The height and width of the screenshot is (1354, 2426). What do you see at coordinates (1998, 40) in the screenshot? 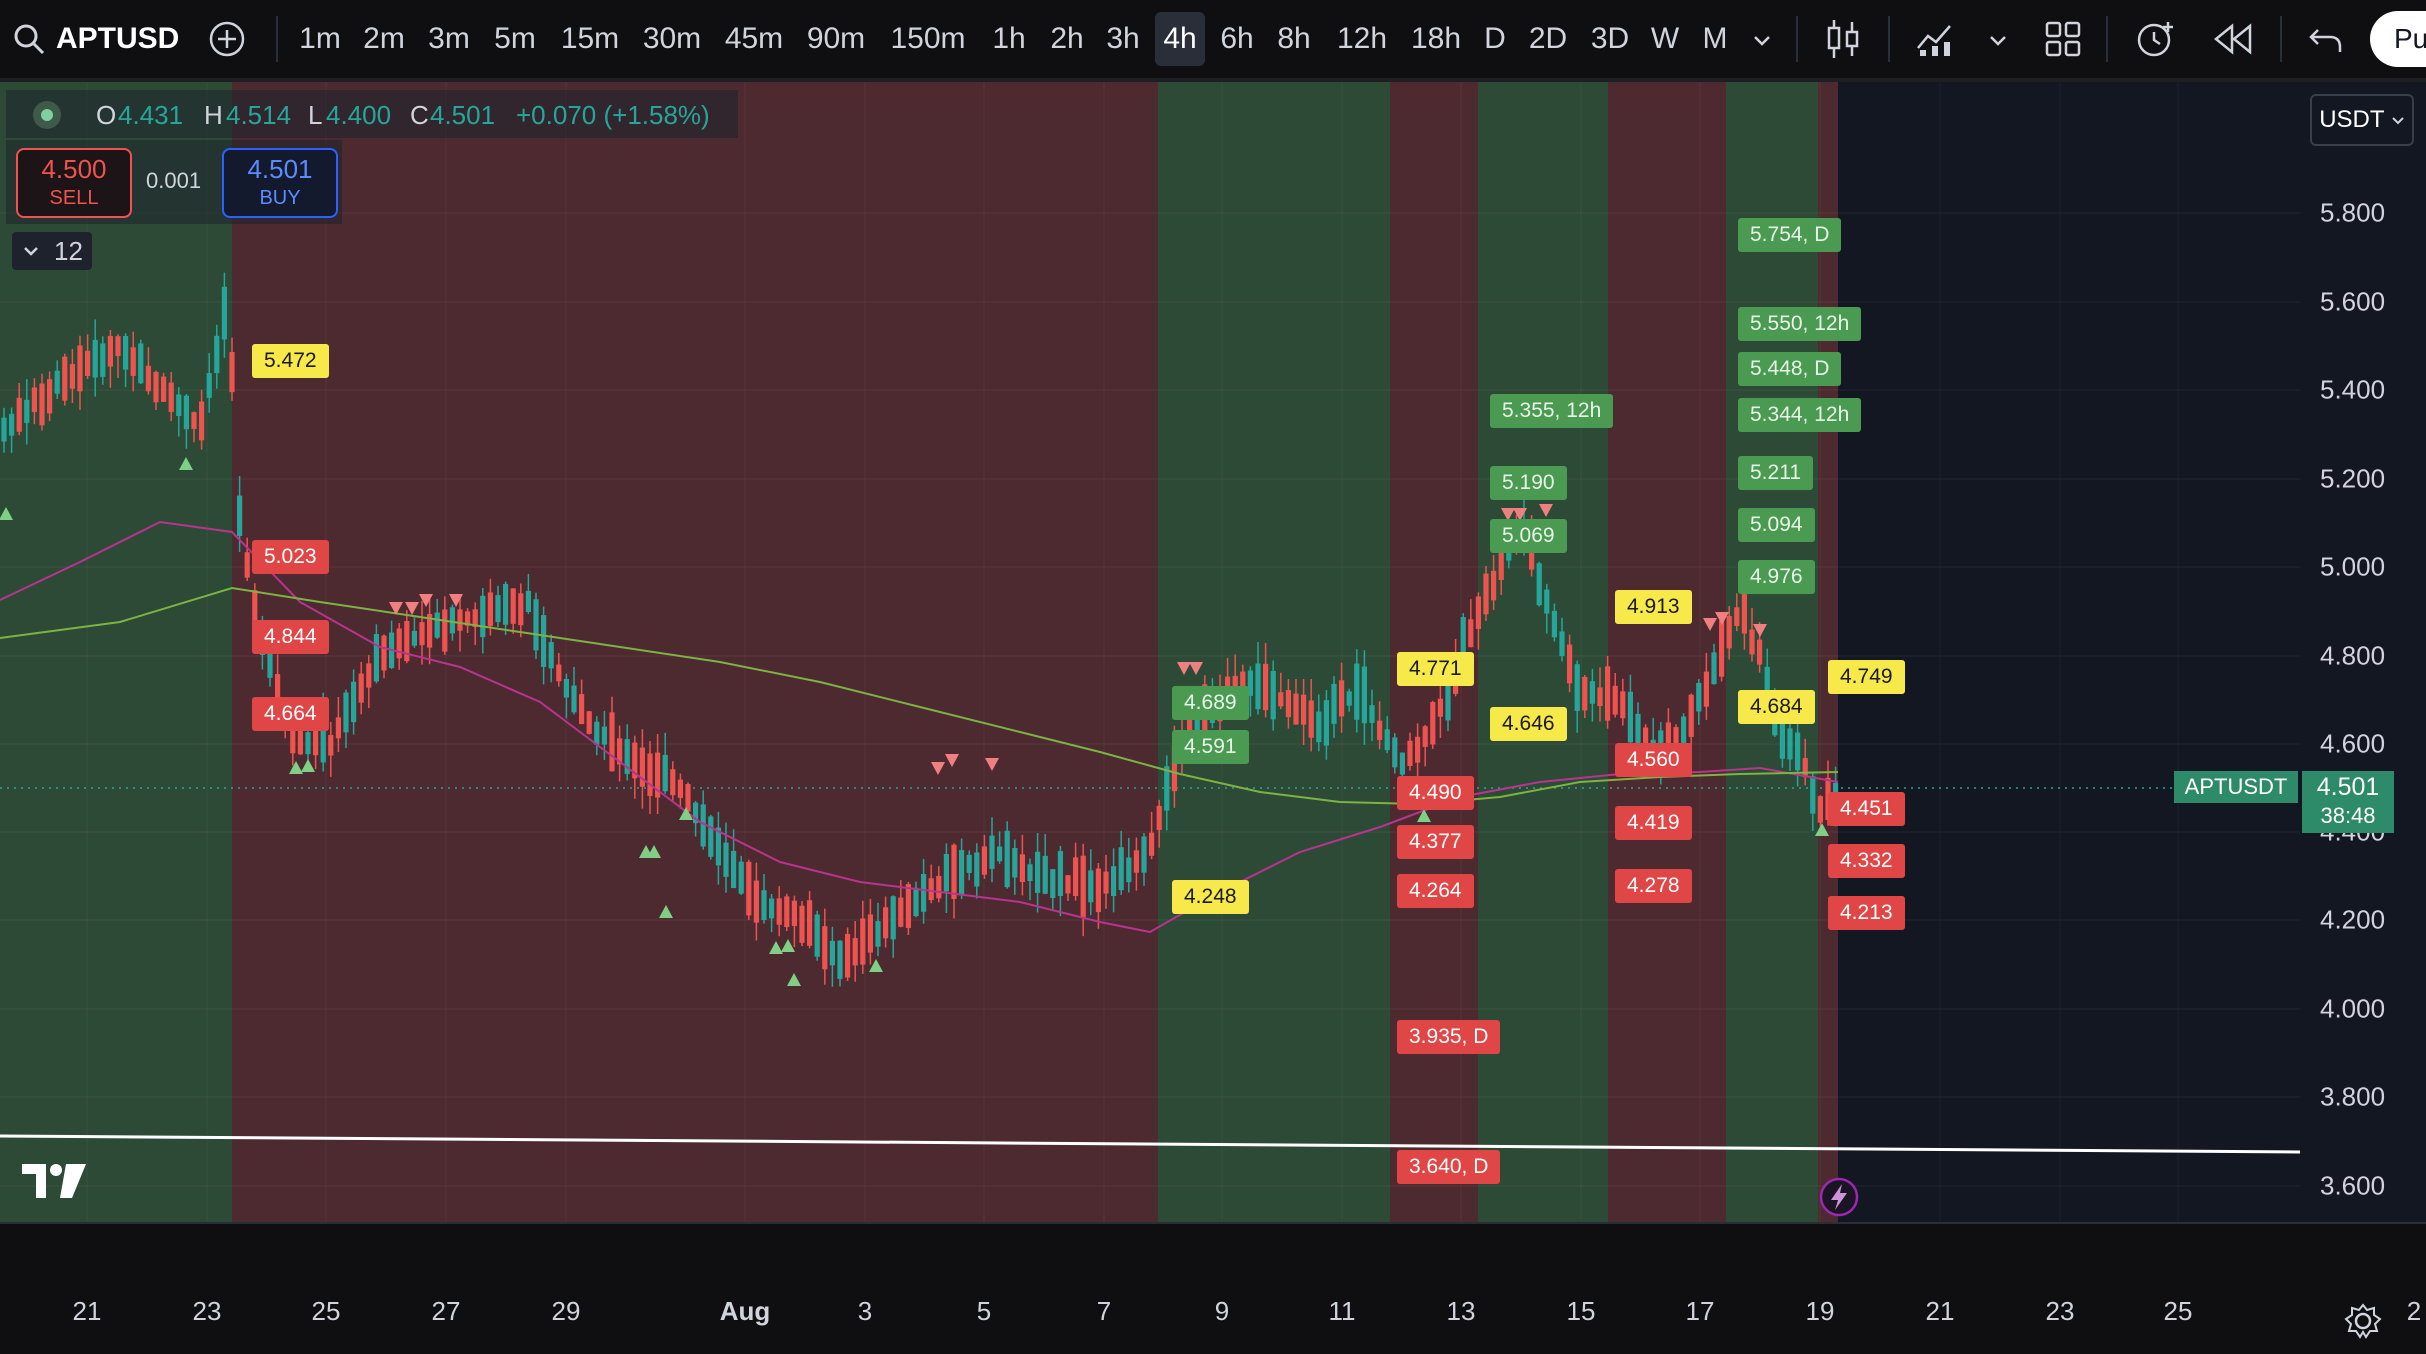
I see `indicators-chevron-icon` at bounding box center [1998, 40].